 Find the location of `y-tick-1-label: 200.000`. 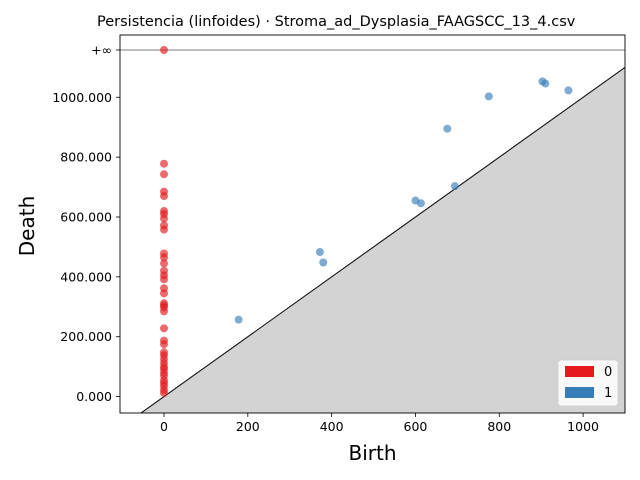

y-tick-1-label: 200.000 is located at coordinates (86, 336).